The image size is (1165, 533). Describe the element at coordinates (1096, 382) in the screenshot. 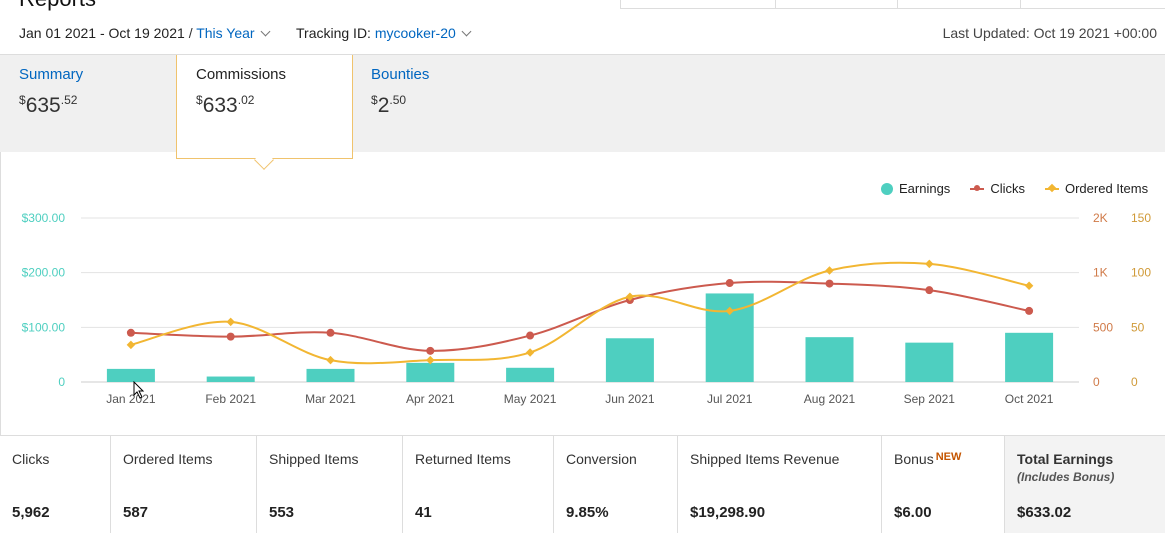

I see `y-right1-tick-label: 0` at that location.